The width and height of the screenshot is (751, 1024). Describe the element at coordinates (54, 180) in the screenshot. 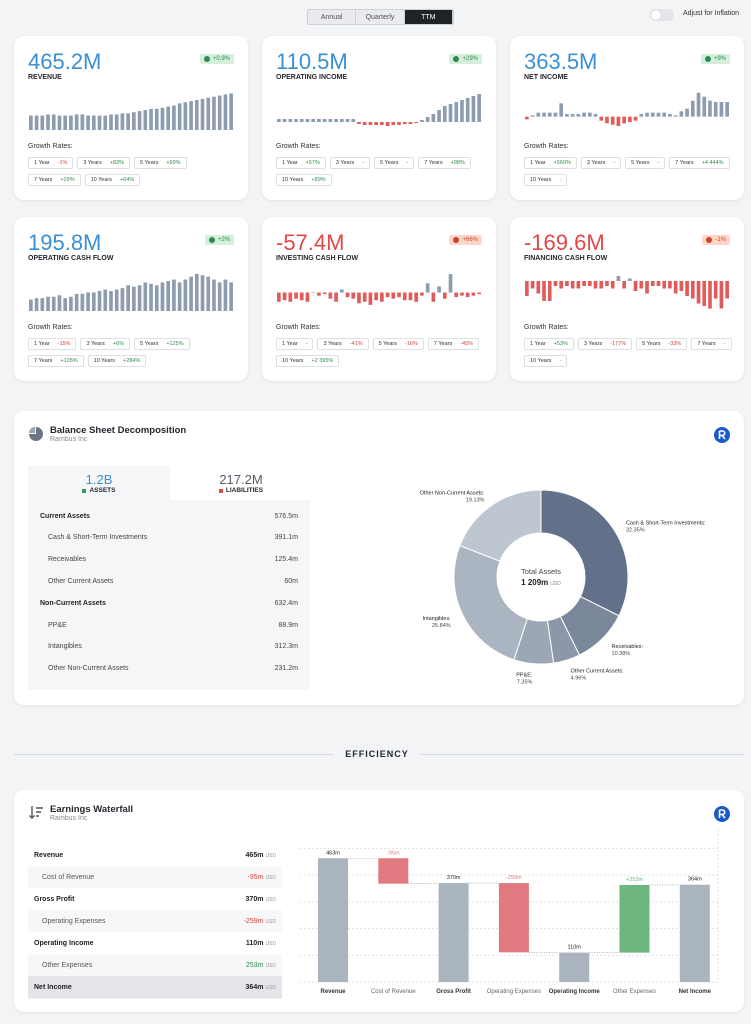

I see `growth-chip: 7 Years +29%` at that location.